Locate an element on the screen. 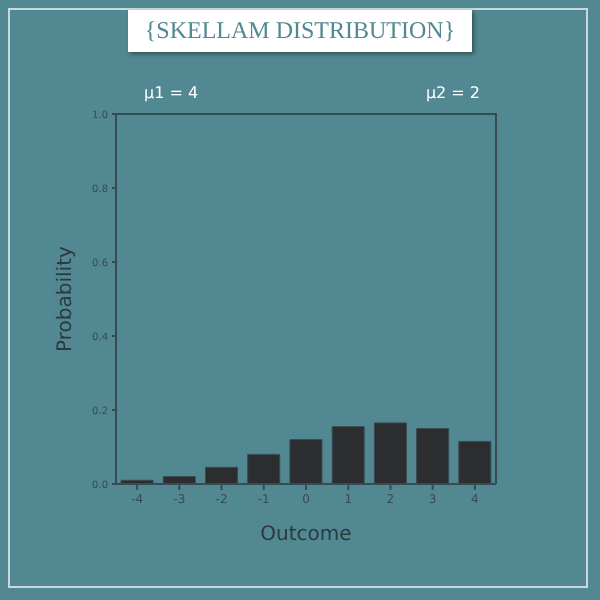 This screenshot has width=600, height=600. text: μ2 = 2 is located at coordinates (452, 93).